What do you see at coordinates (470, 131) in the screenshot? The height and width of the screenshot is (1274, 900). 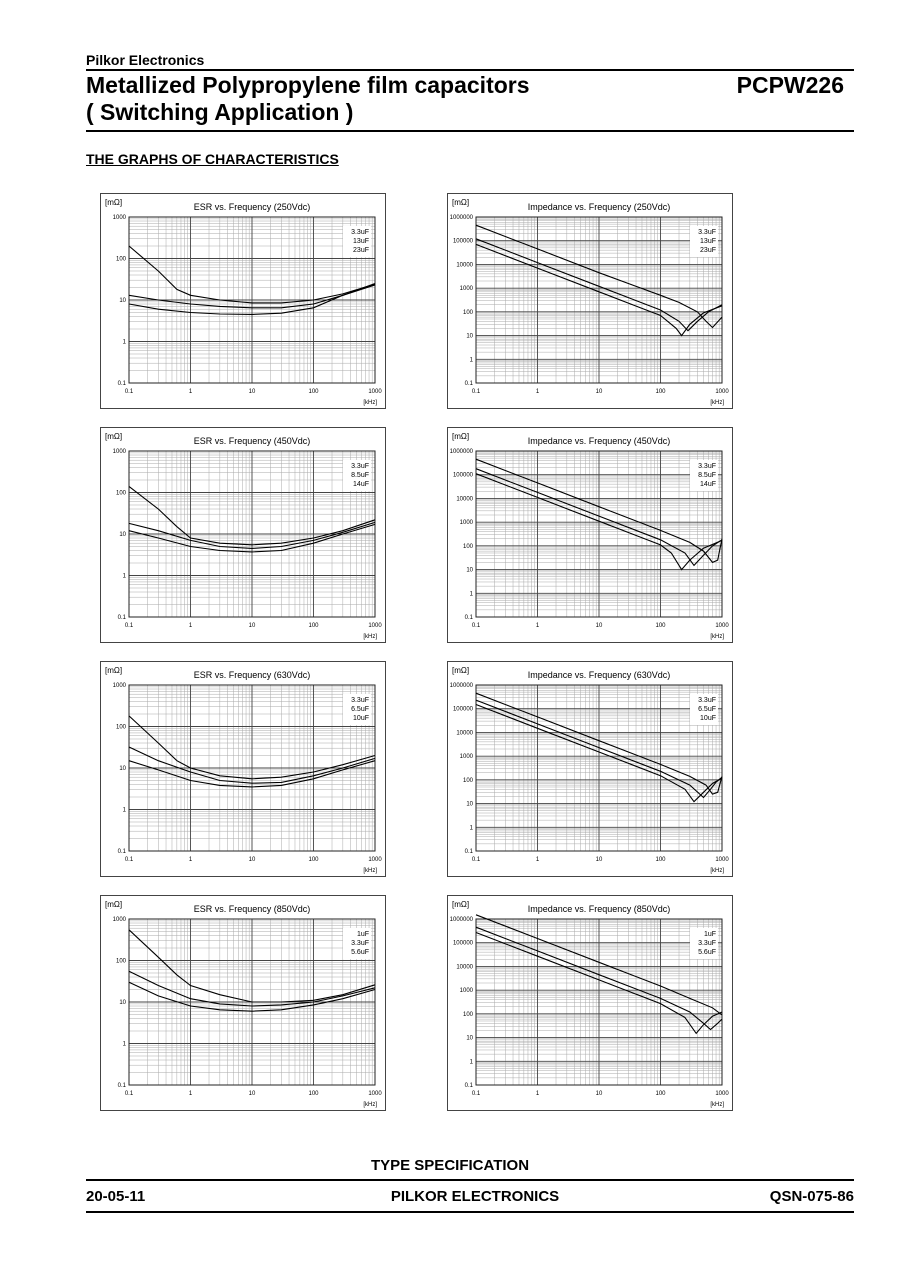 I see `header-rule-bottom` at bounding box center [470, 131].